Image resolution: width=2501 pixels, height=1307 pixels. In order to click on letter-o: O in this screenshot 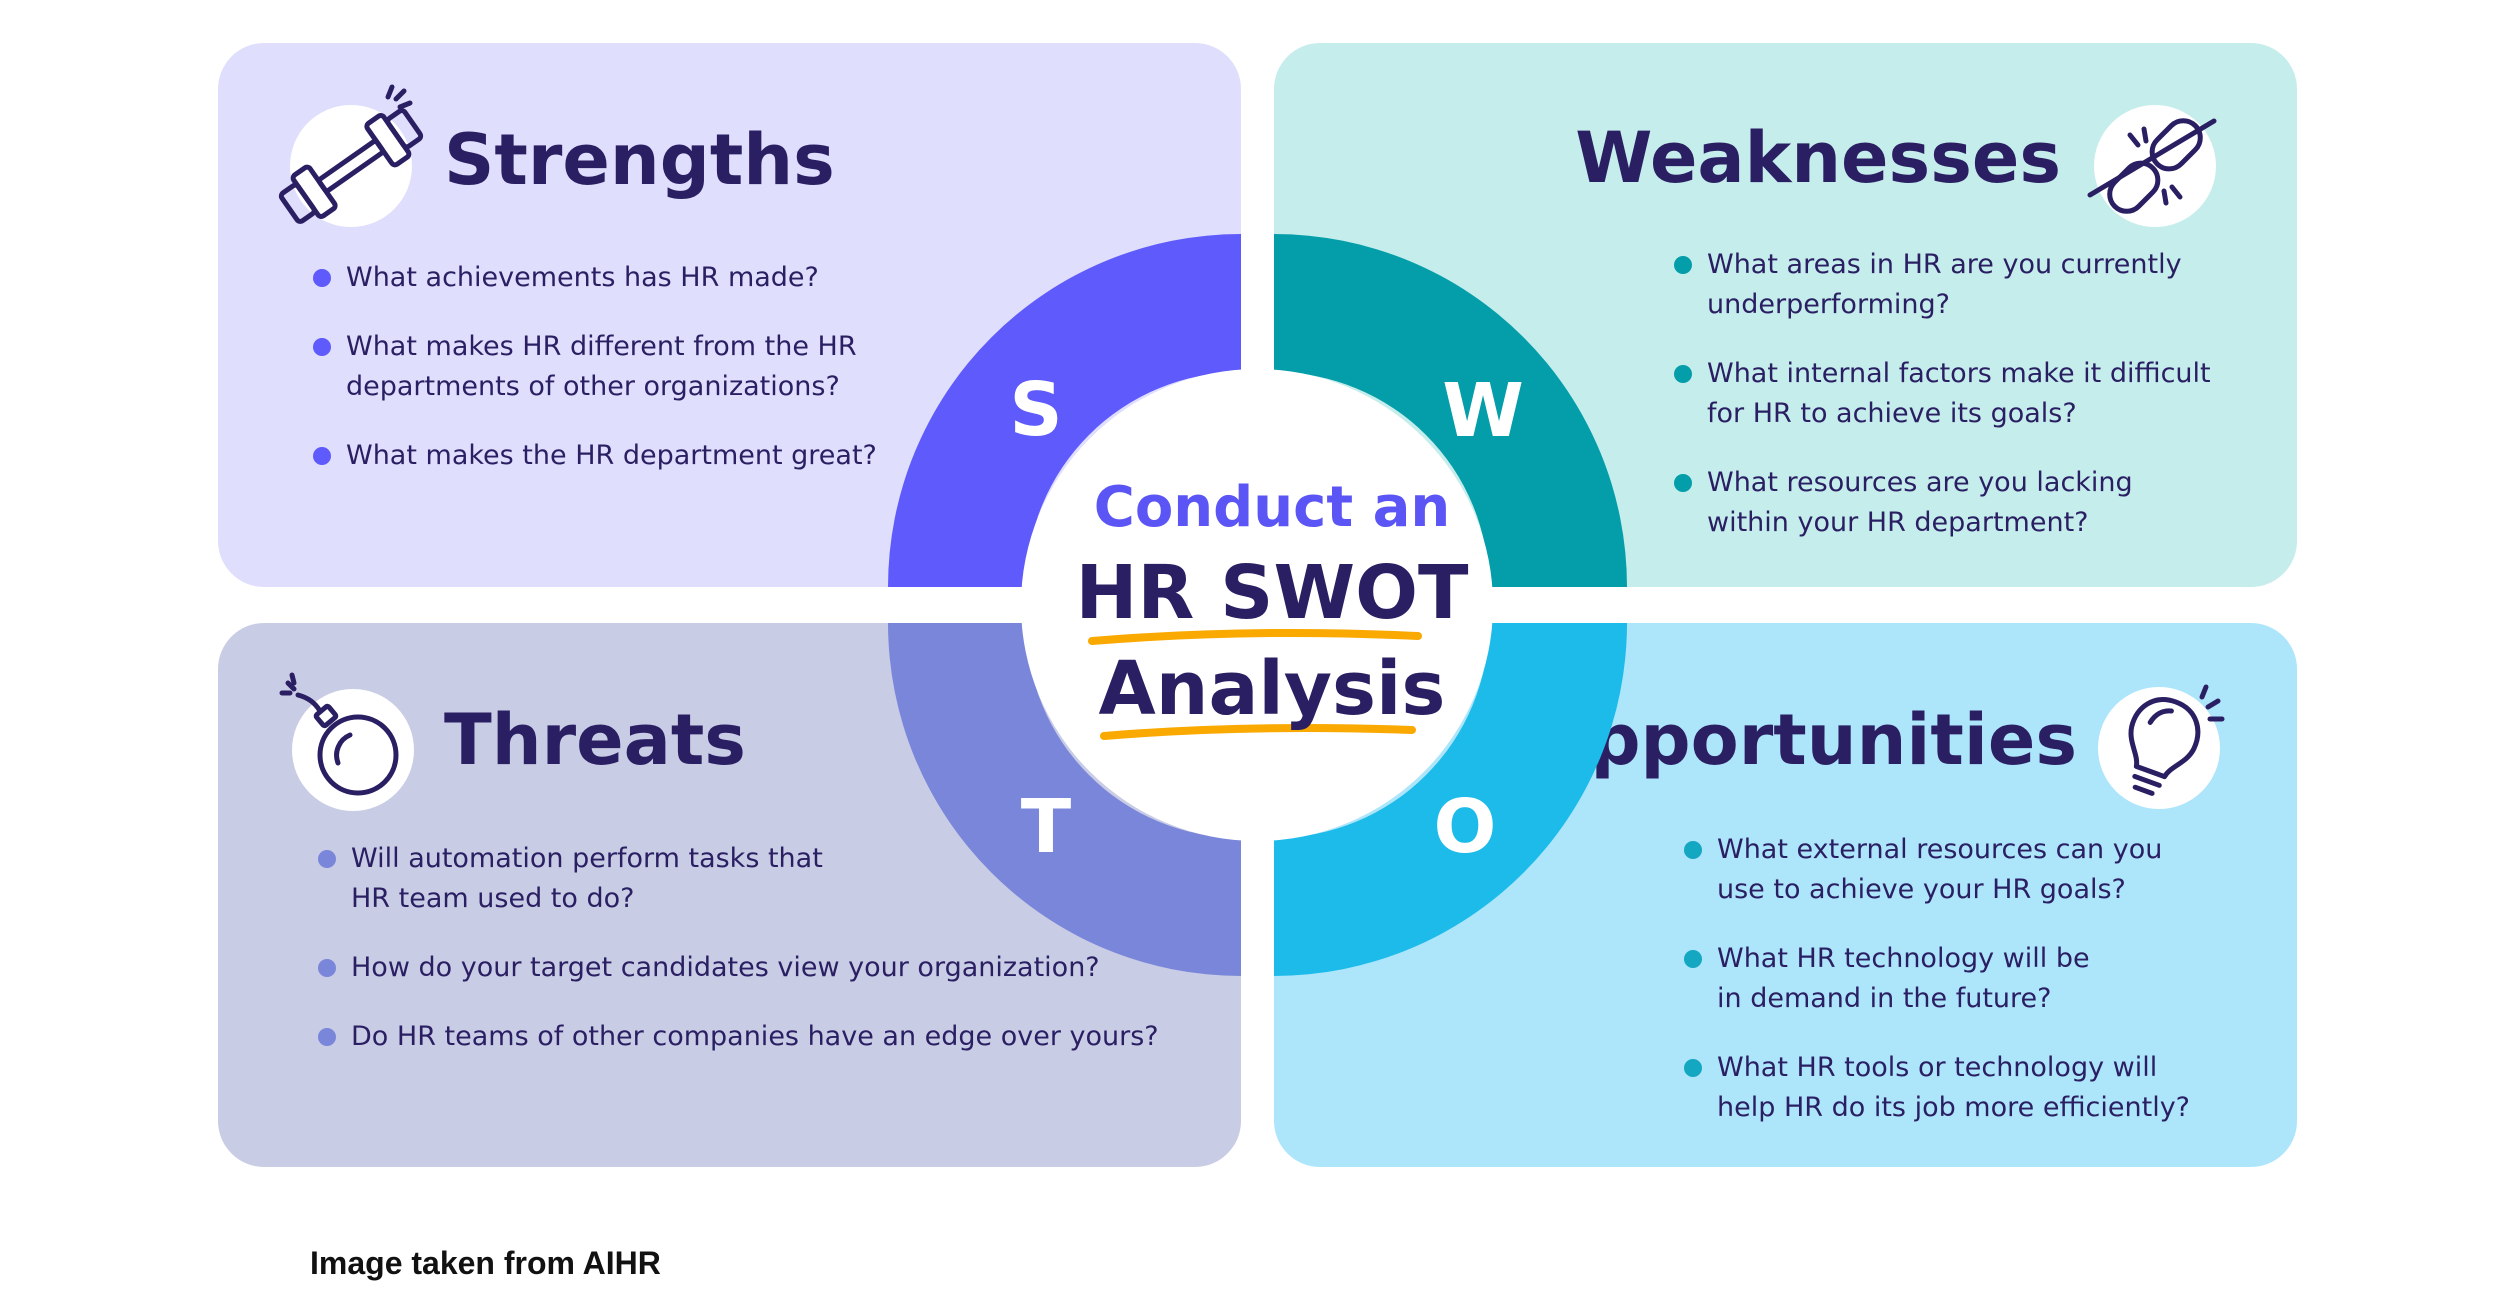, I will do `click(1465, 827)`.